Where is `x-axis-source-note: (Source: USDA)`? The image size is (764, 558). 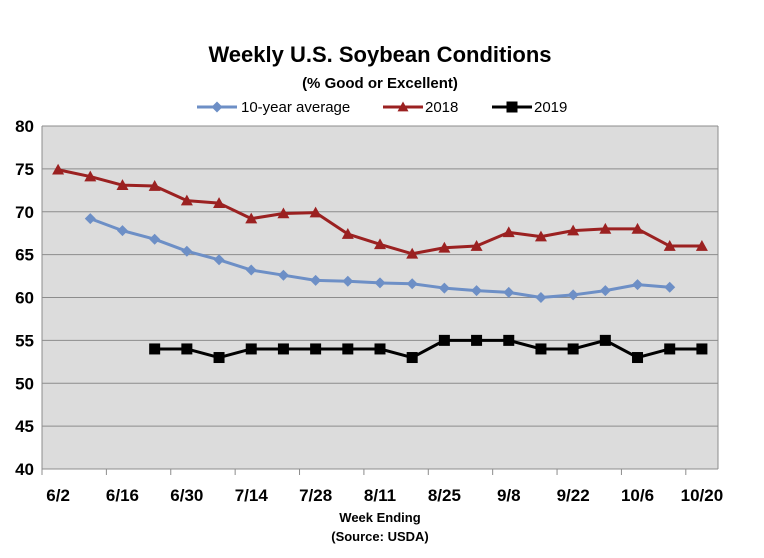
x-axis-source-note: (Source: USDA) is located at coordinates (380, 536).